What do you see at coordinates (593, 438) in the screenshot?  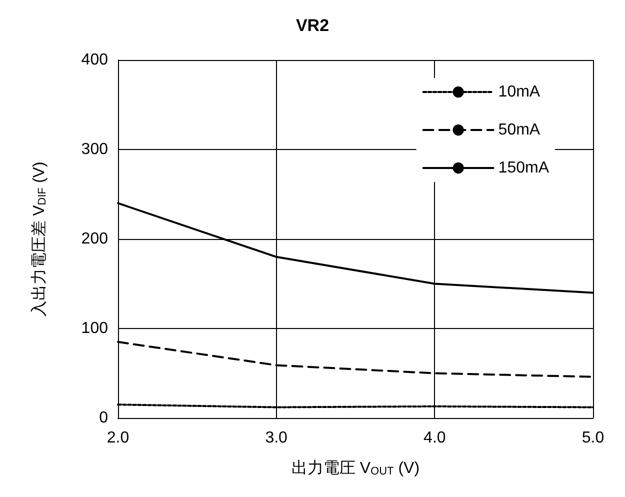 I see `x-tick-label: 5.0` at bounding box center [593, 438].